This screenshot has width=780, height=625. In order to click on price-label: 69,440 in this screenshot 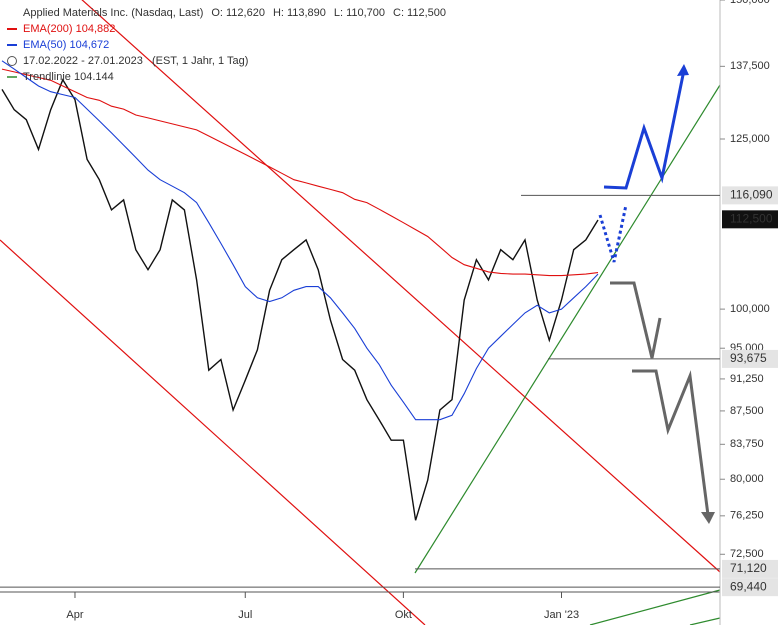, I will do `click(748, 586)`.